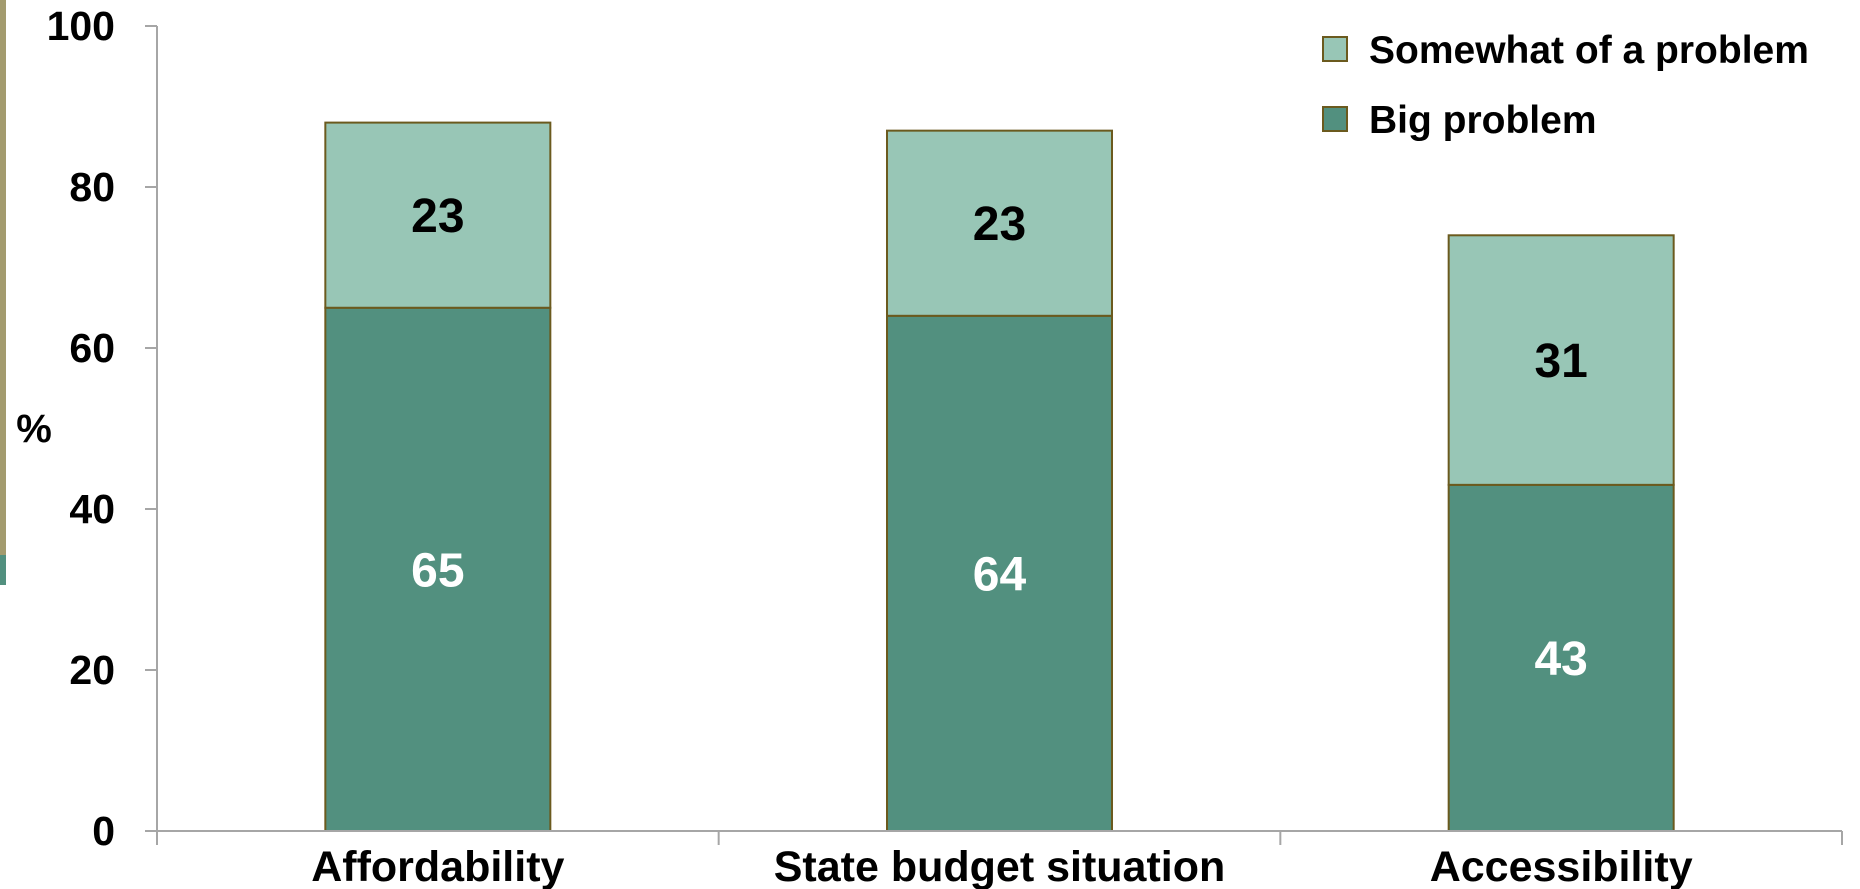 The image size is (1860, 889). Describe the element at coordinates (3, 570) in the screenshot. I see `left-edge-accent-bar-lower` at that location.